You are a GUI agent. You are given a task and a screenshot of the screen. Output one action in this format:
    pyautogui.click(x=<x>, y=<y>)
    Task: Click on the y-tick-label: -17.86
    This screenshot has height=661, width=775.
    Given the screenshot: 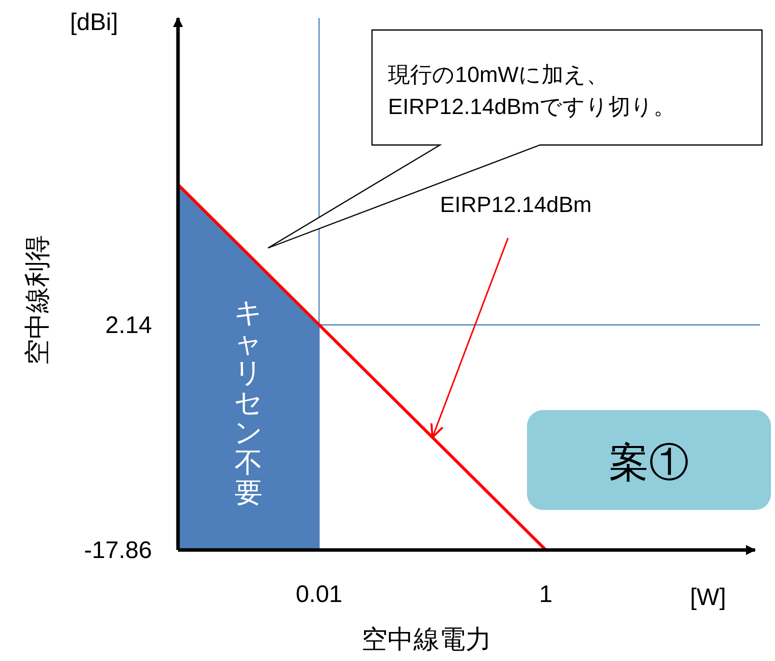 What is the action you would take?
    pyautogui.click(x=118, y=550)
    